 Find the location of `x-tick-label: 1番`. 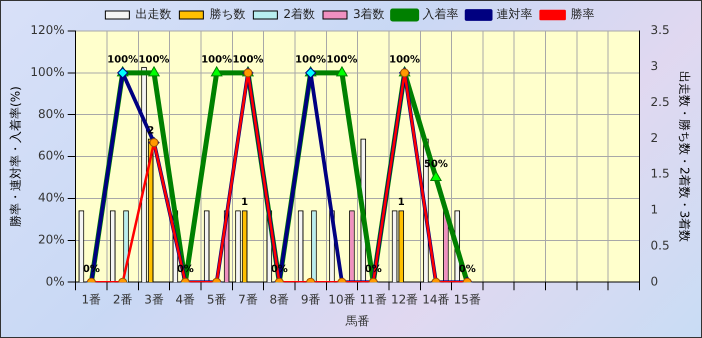

x-tick-label: 1番 is located at coordinates (92, 299).